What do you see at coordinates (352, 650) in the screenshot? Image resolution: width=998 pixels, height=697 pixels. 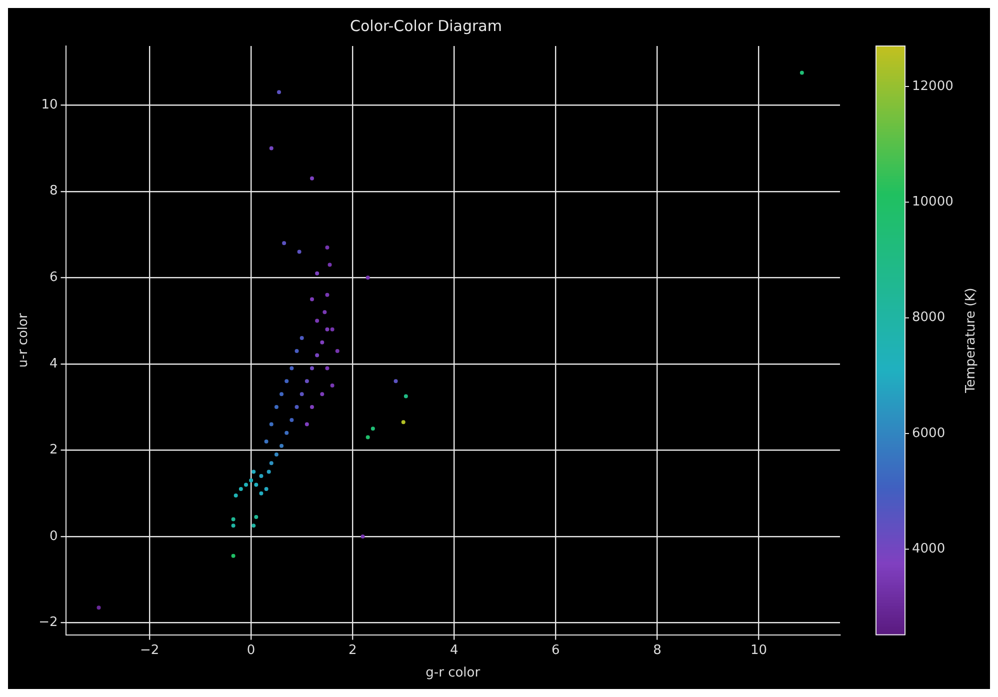 I see `x-tick-label: 2` at bounding box center [352, 650].